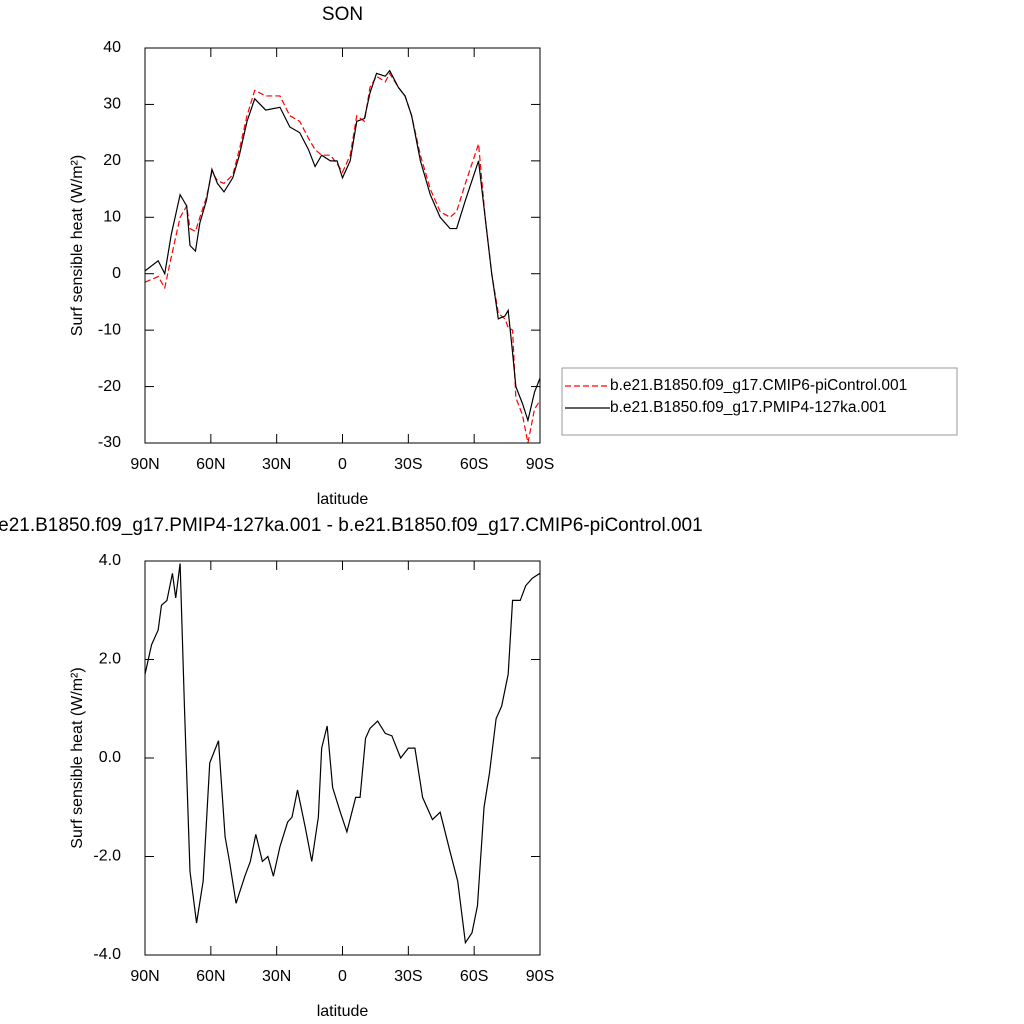 The height and width of the screenshot is (1024, 1024). I want to click on y-tick-label: 0, so click(116, 273).